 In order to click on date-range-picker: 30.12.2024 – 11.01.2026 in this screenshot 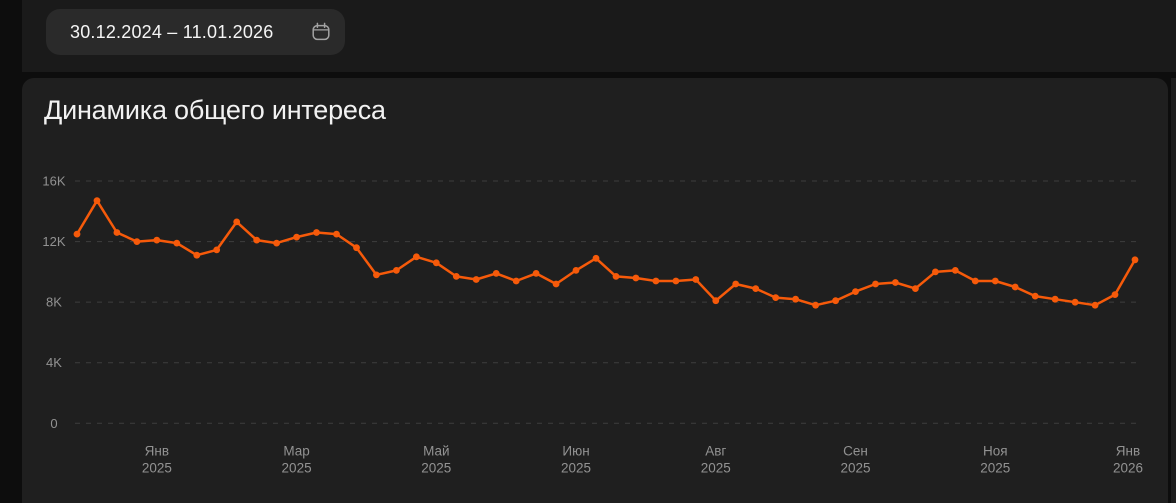, I will do `click(195, 32)`.